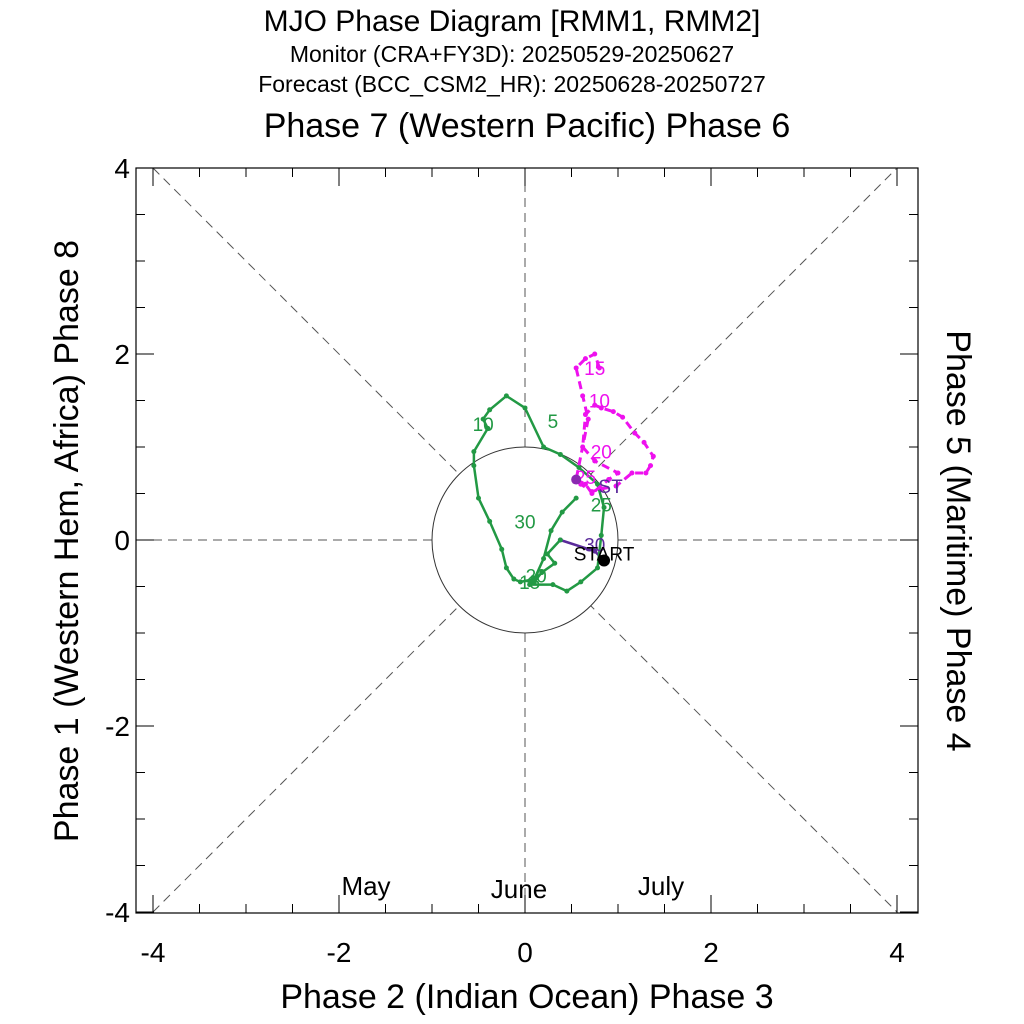 The image size is (1024, 1024). I want to click on end-label: ST, so click(610, 487).